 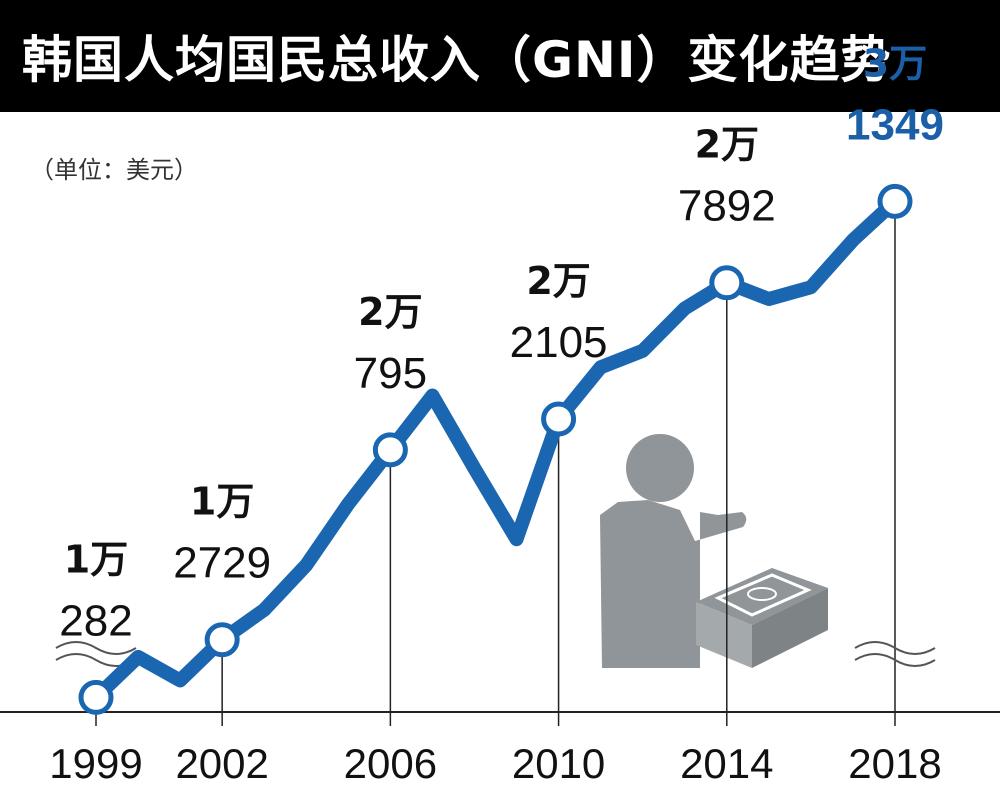 I want to click on data-label-value-2014: 7892, so click(x=727, y=206).